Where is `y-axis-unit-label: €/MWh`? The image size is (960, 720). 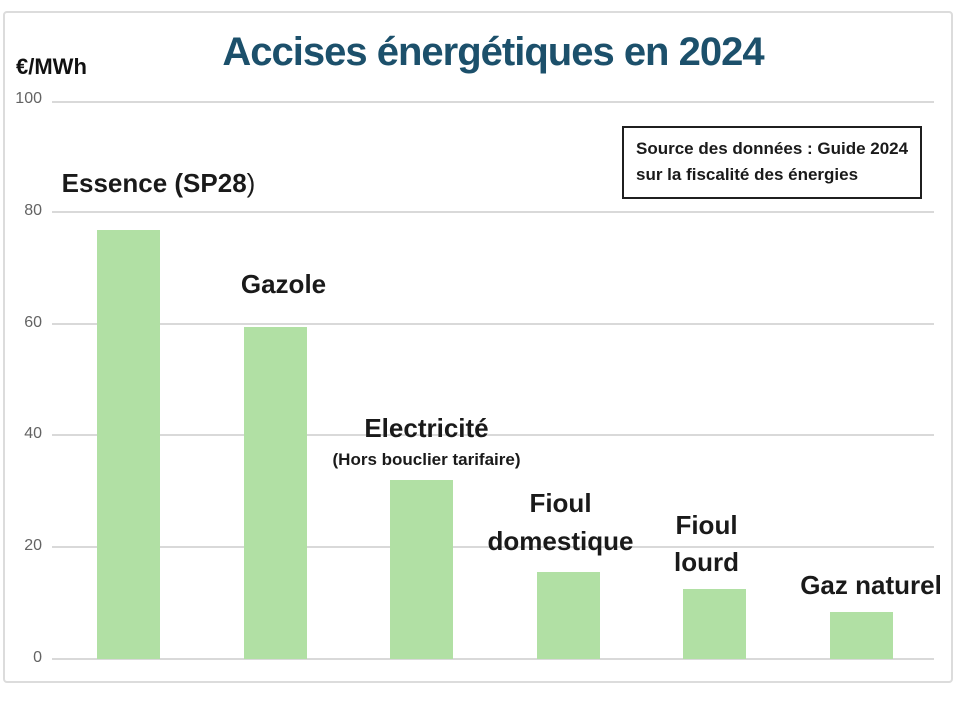
y-axis-unit-label: €/MWh is located at coordinates (51, 66).